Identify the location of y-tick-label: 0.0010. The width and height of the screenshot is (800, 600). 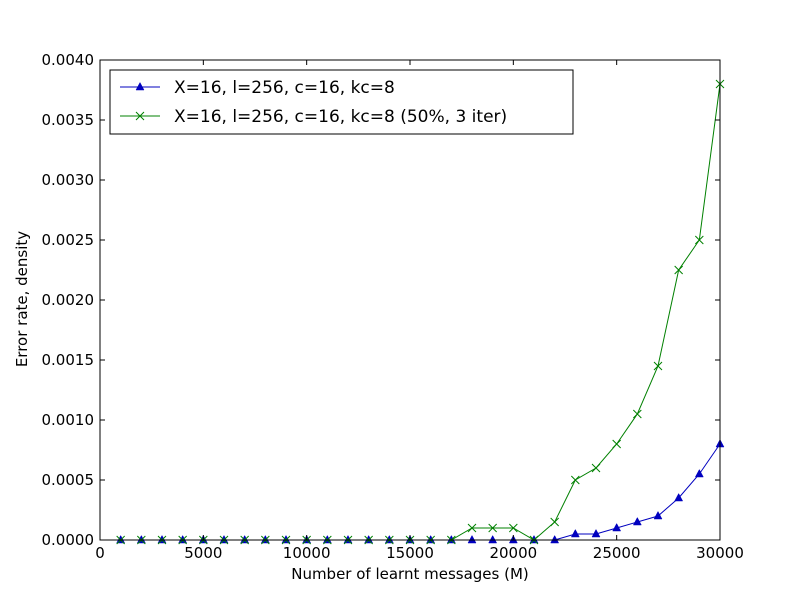
(68, 420).